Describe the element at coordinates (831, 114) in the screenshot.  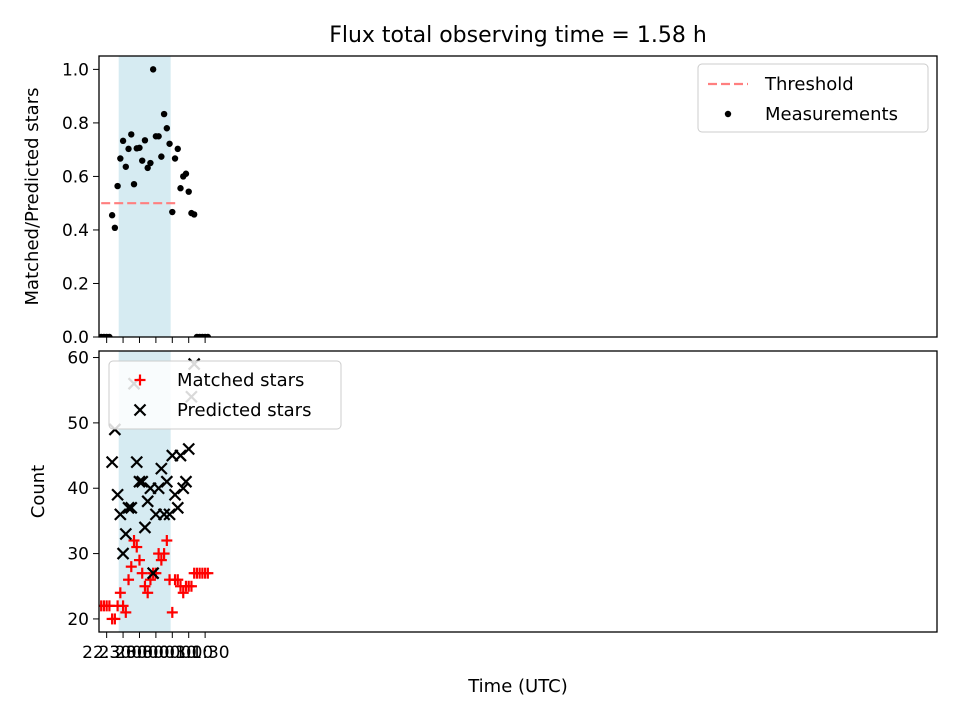
I see `legend-measurement-label: Measurements` at that location.